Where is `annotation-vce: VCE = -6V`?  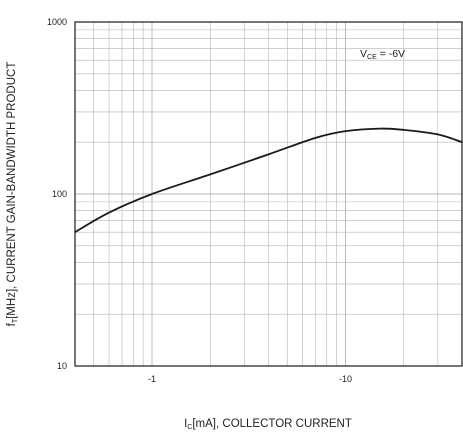
annotation-vce: VCE = -6V is located at coordinates (382, 54).